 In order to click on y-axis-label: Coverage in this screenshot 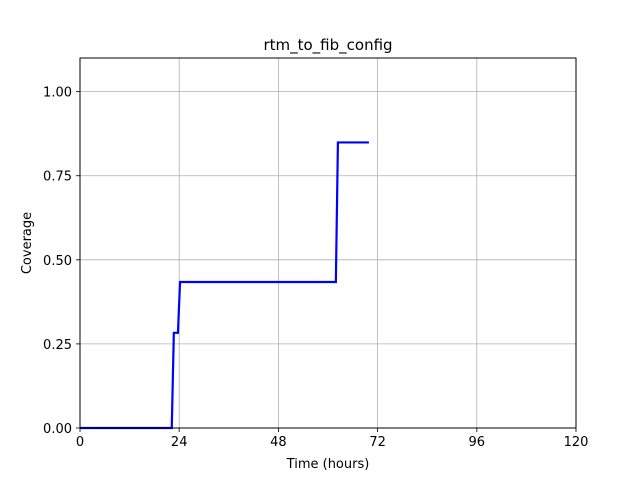, I will do `click(27, 243)`.